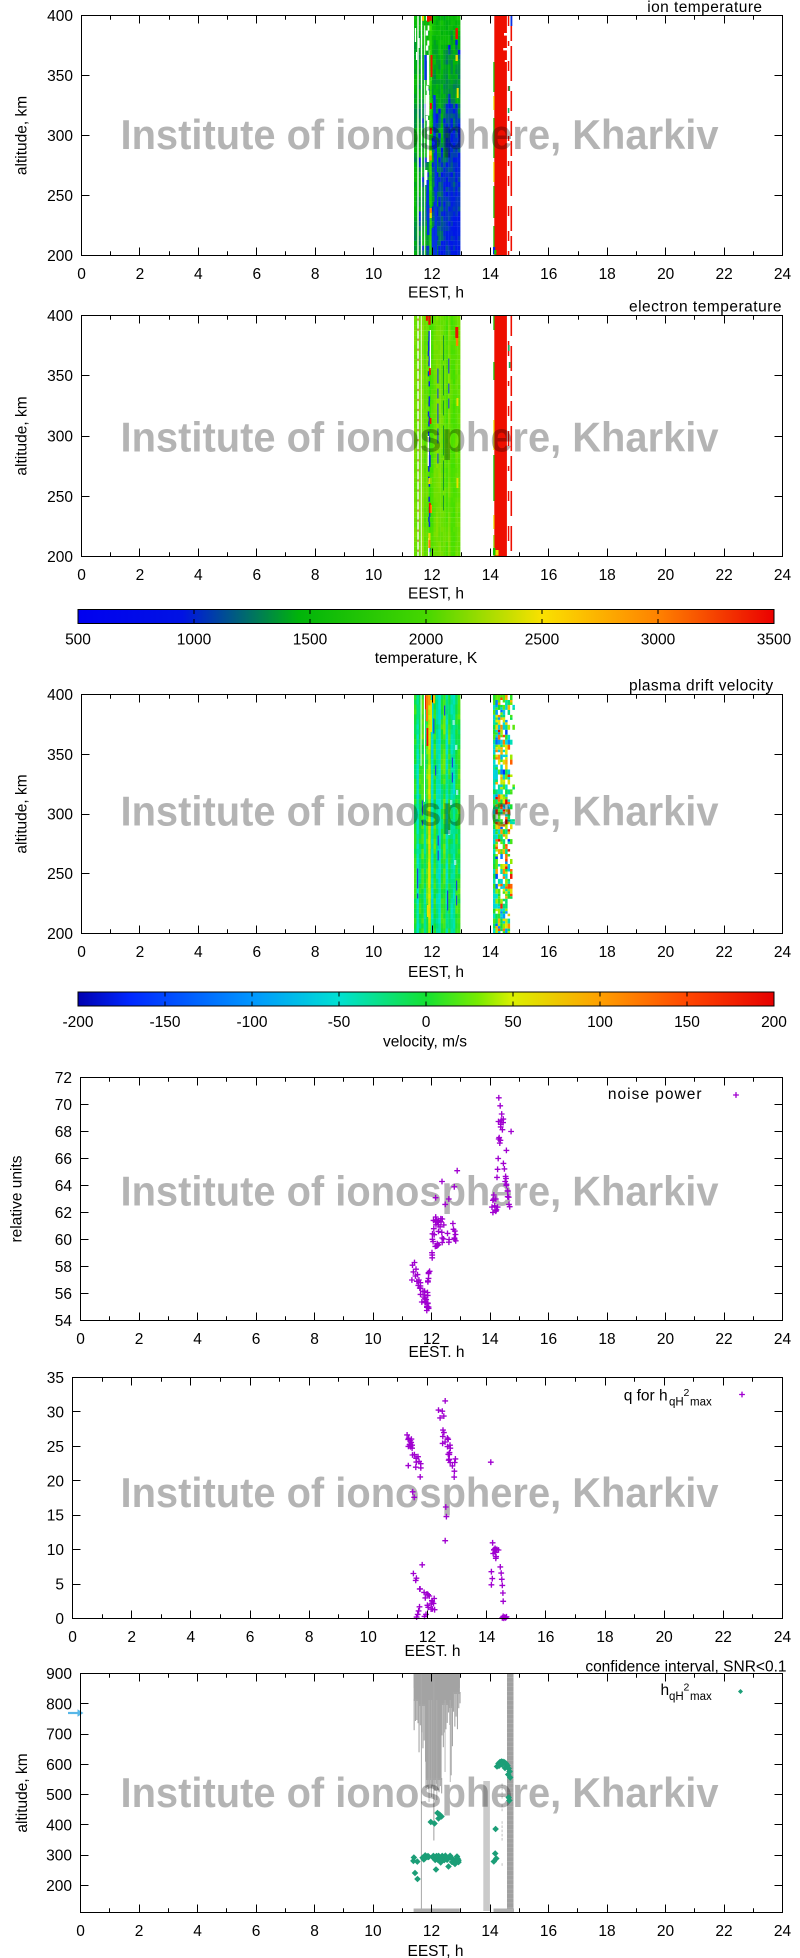 The width and height of the screenshot is (800, 1958). I want to click on svg-text: -50, so click(339, 1022).